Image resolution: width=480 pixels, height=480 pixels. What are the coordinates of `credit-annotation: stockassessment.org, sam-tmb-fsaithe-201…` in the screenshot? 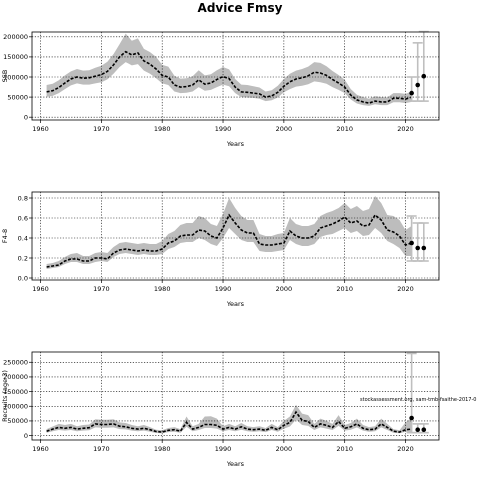 It's located at (418, 400).